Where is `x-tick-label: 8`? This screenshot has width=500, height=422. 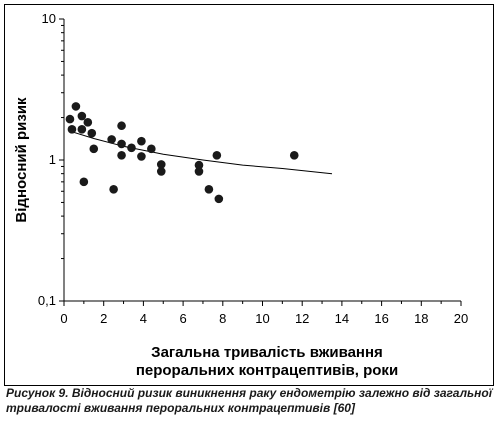
x-tick-label: 8 is located at coordinates (222, 318).